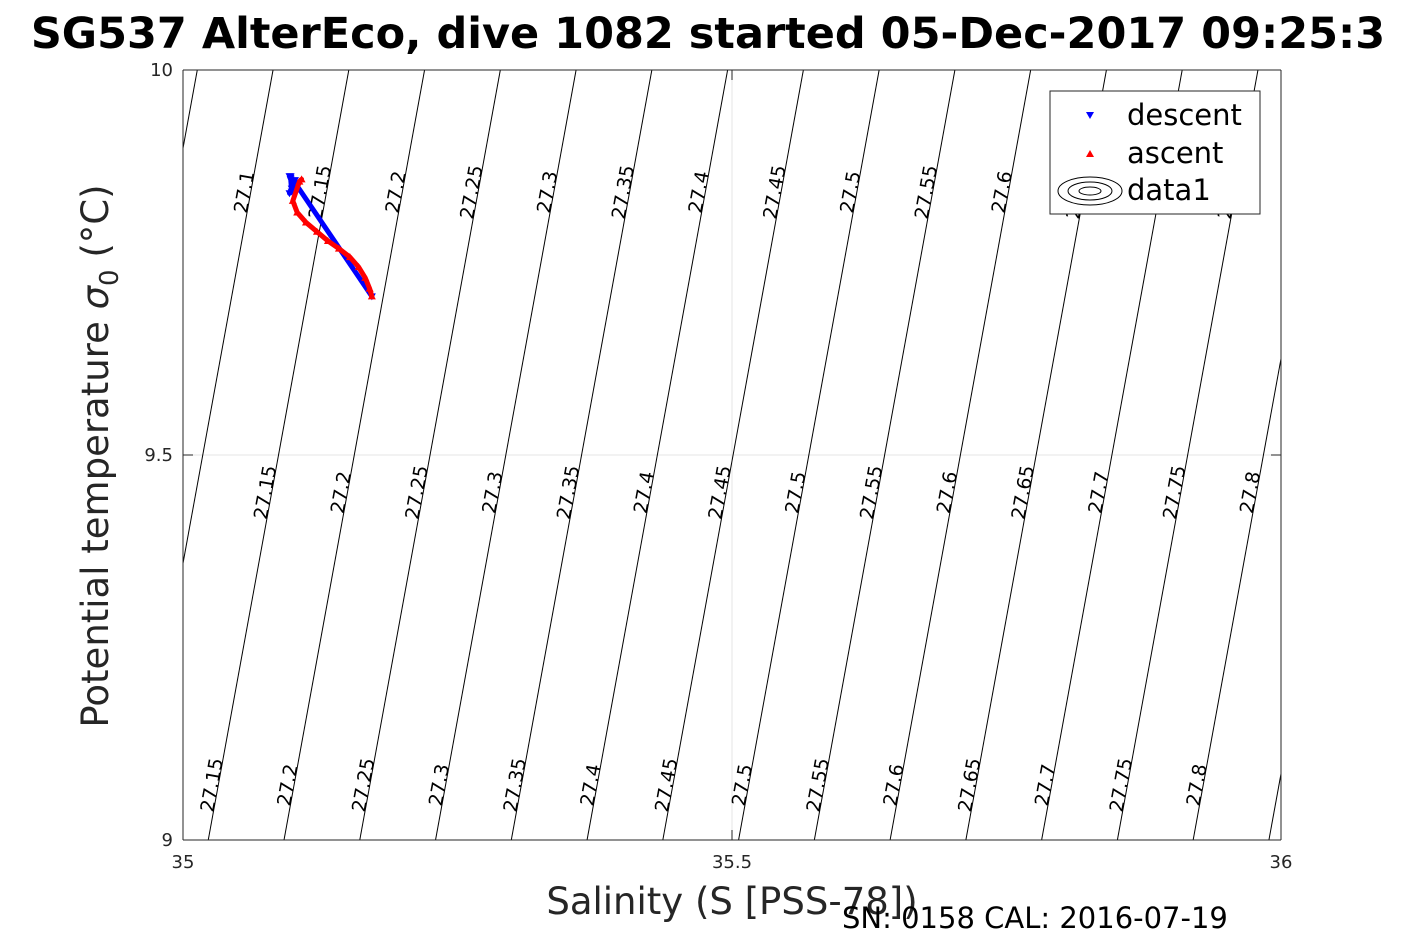 The height and width of the screenshot is (945, 1417). I want to click on x-tick-label: 35.5, so click(732, 862).